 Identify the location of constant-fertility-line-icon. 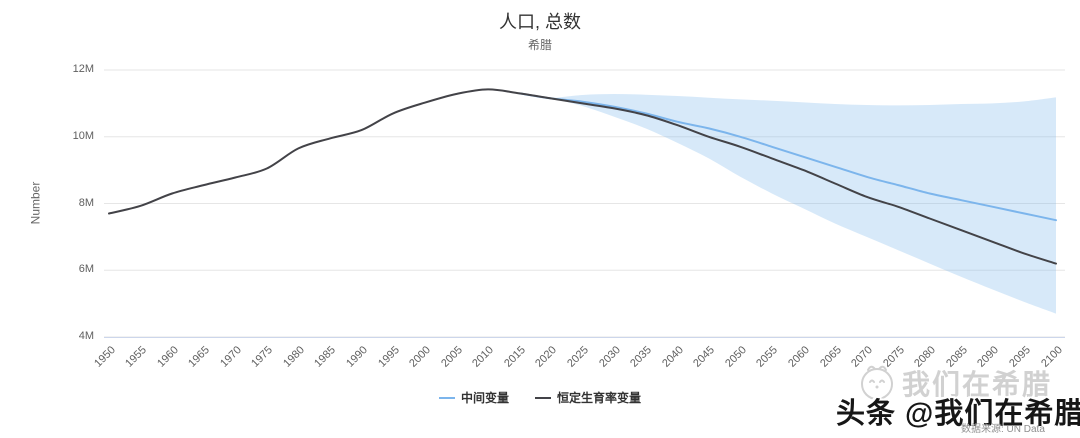
(543, 397).